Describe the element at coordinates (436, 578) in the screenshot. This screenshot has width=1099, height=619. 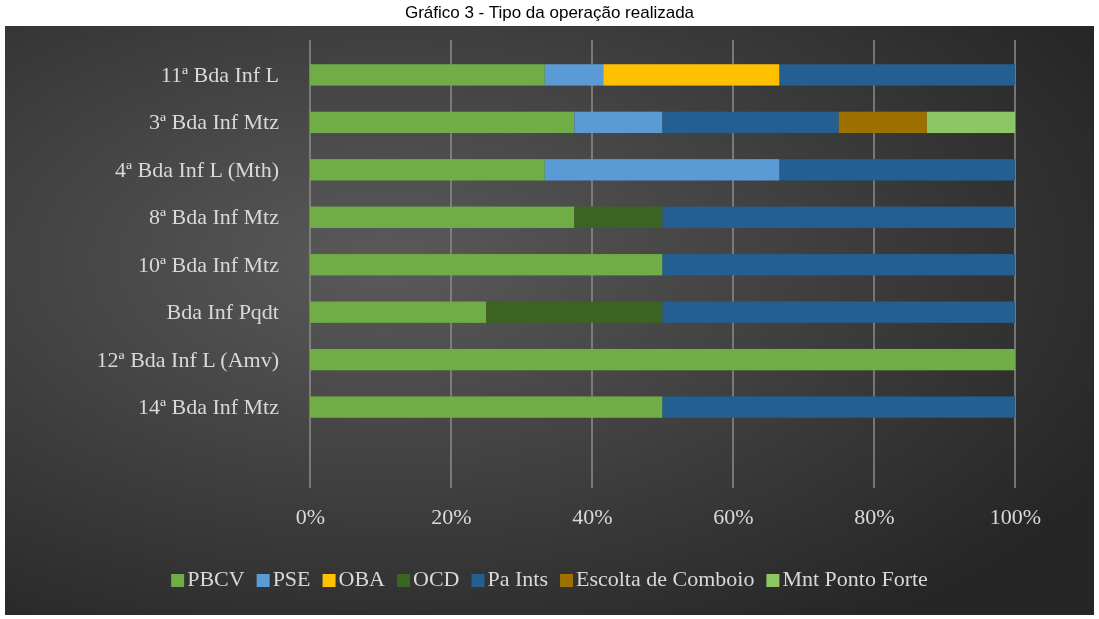
I see `legend-label: OCD` at that location.